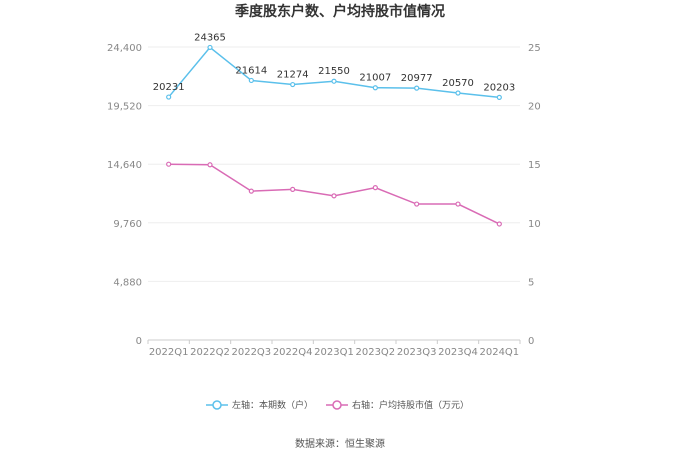  I want to click on x-tick-label: 2022Q1, so click(169, 352).